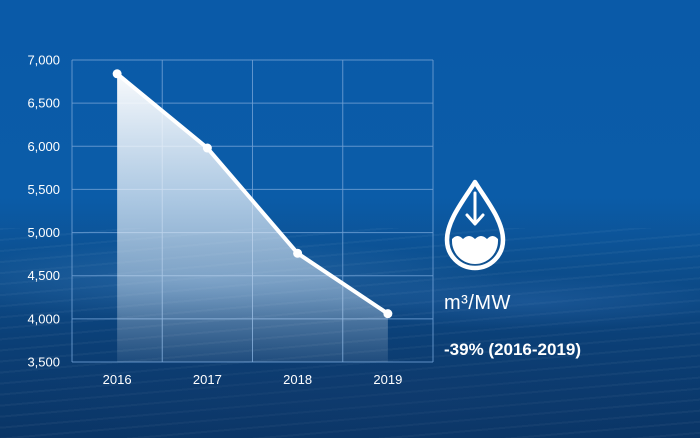 This screenshot has width=700, height=438. I want to click on unit-label: m³/MW, so click(477, 303).